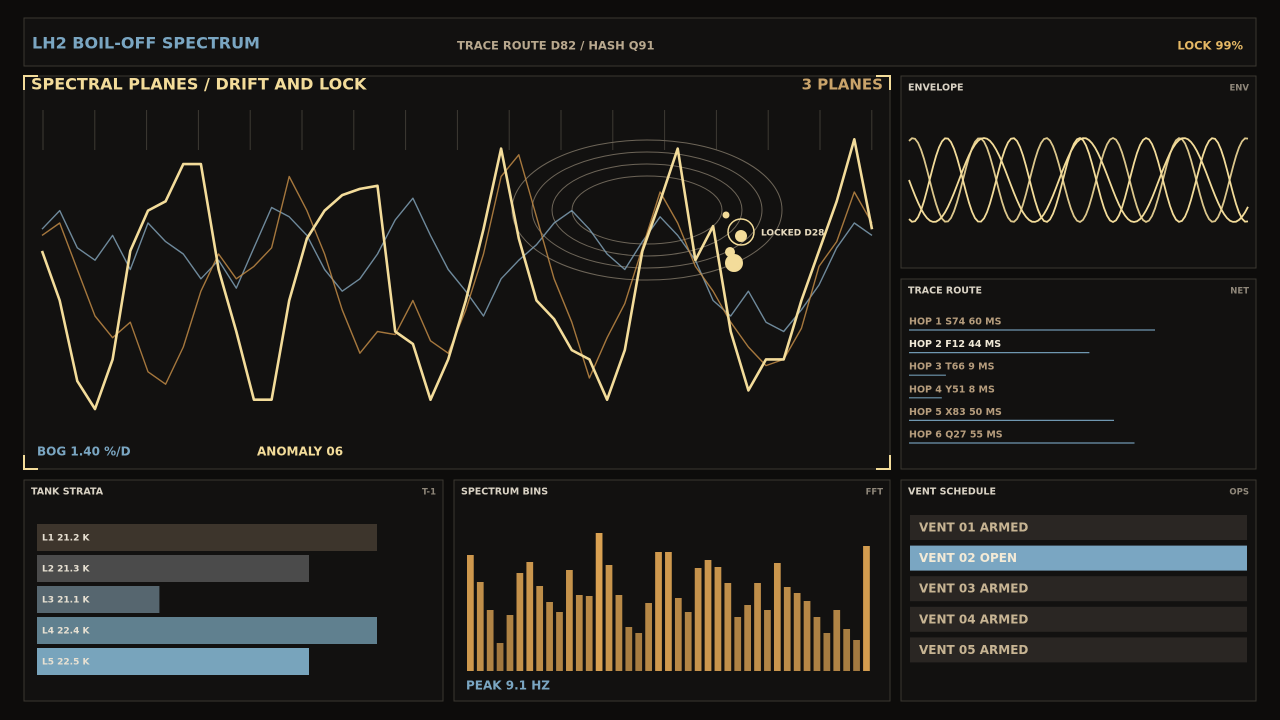 The image size is (1280, 720). I want to click on stratum-label: L1 21.2 K, so click(66, 539).